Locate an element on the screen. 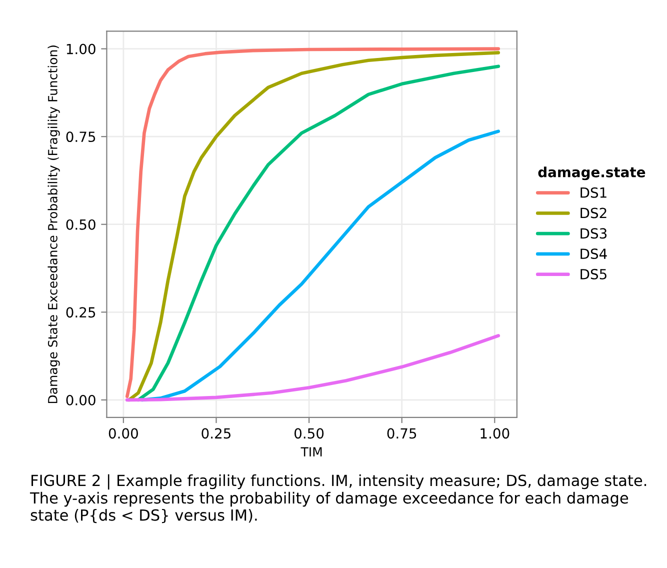 The width and height of the screenshot is (667, 568). x-tick-label: 0.25 is located at coordinates (216, 433).